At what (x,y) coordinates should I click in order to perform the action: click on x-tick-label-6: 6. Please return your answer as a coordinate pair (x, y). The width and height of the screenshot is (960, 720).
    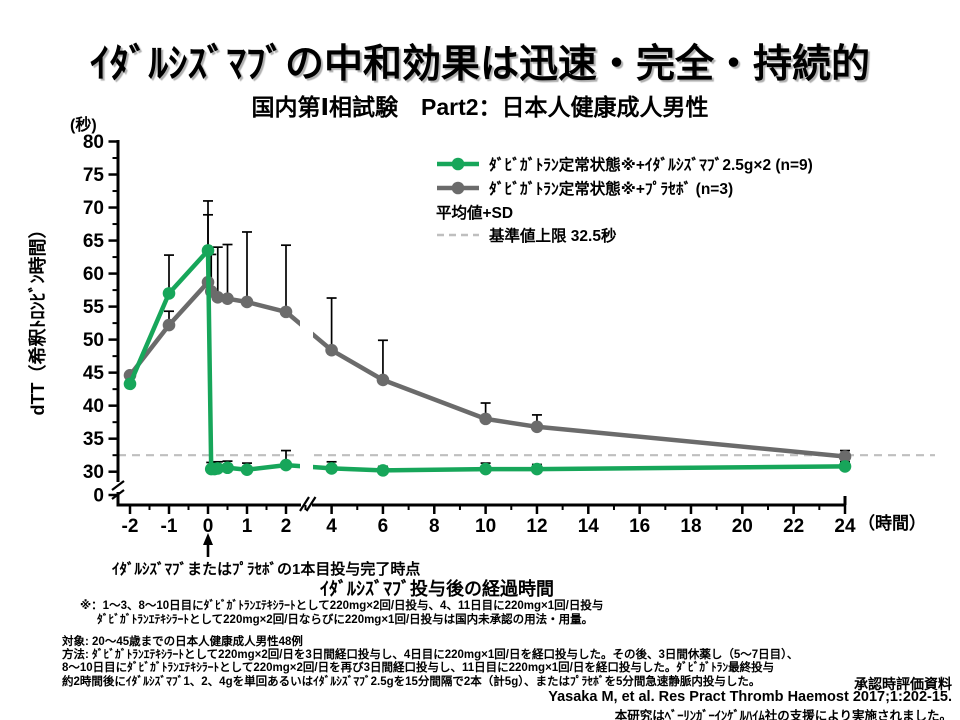
    Looking at the image, I should click on (383, 526).